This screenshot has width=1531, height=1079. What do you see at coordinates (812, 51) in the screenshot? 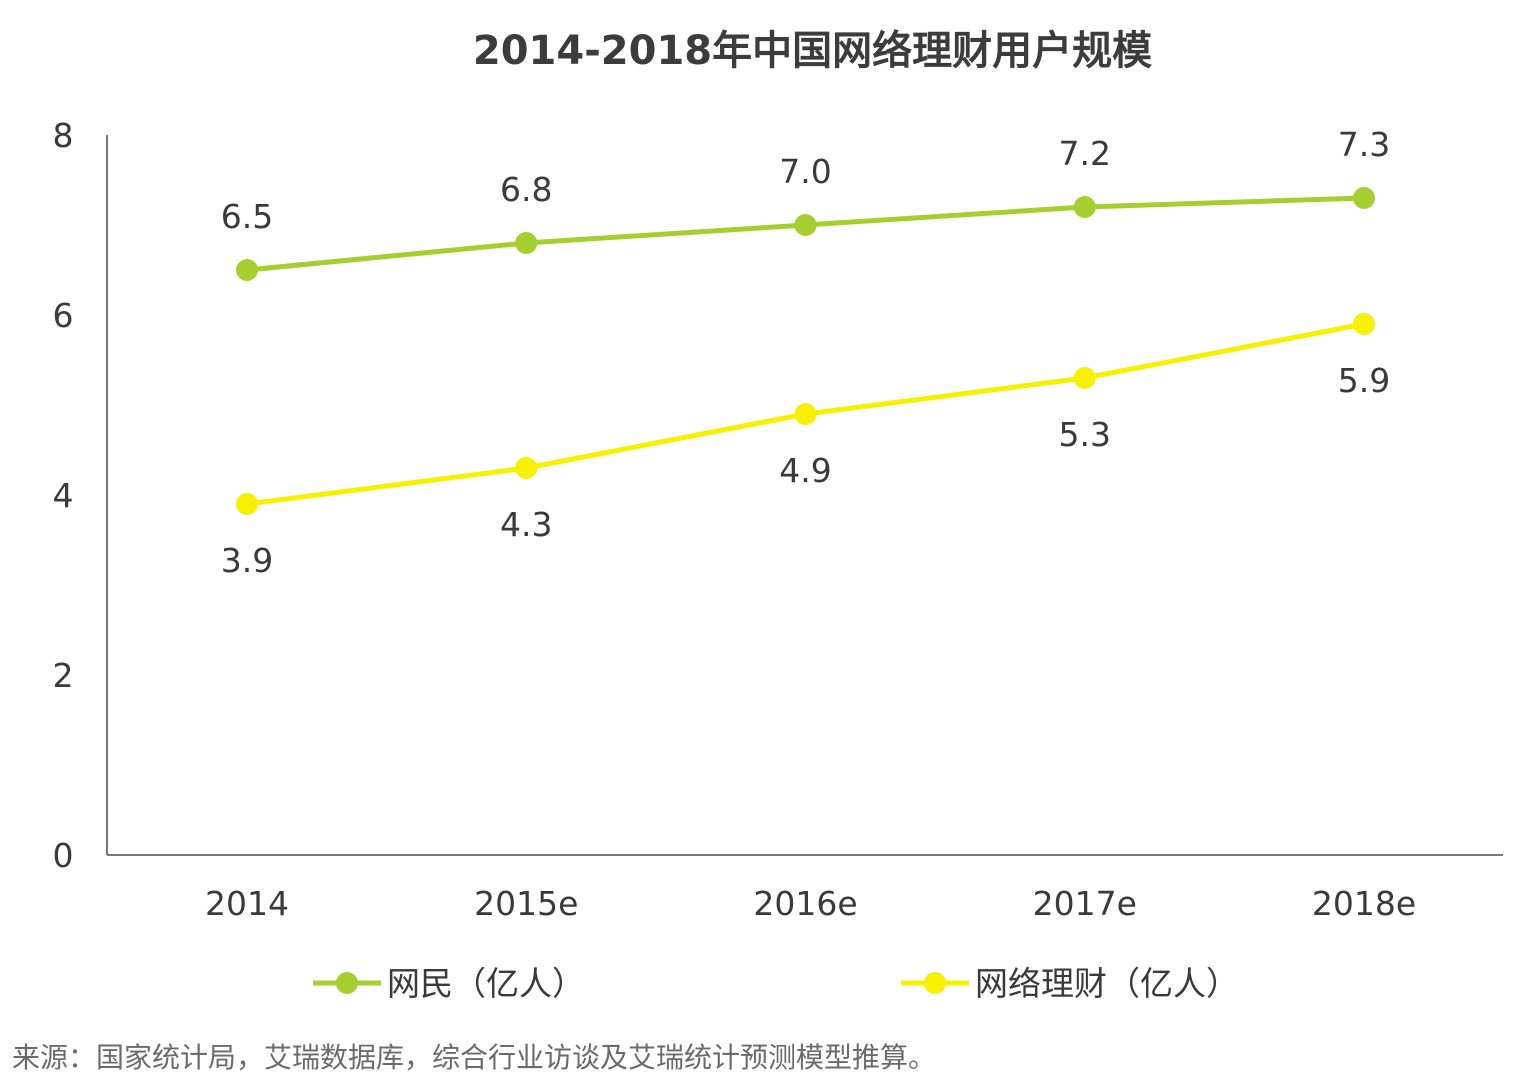
I see `chart-title: 2014-2018年中国网络理财用户规模` at bounding box center [812, 51].